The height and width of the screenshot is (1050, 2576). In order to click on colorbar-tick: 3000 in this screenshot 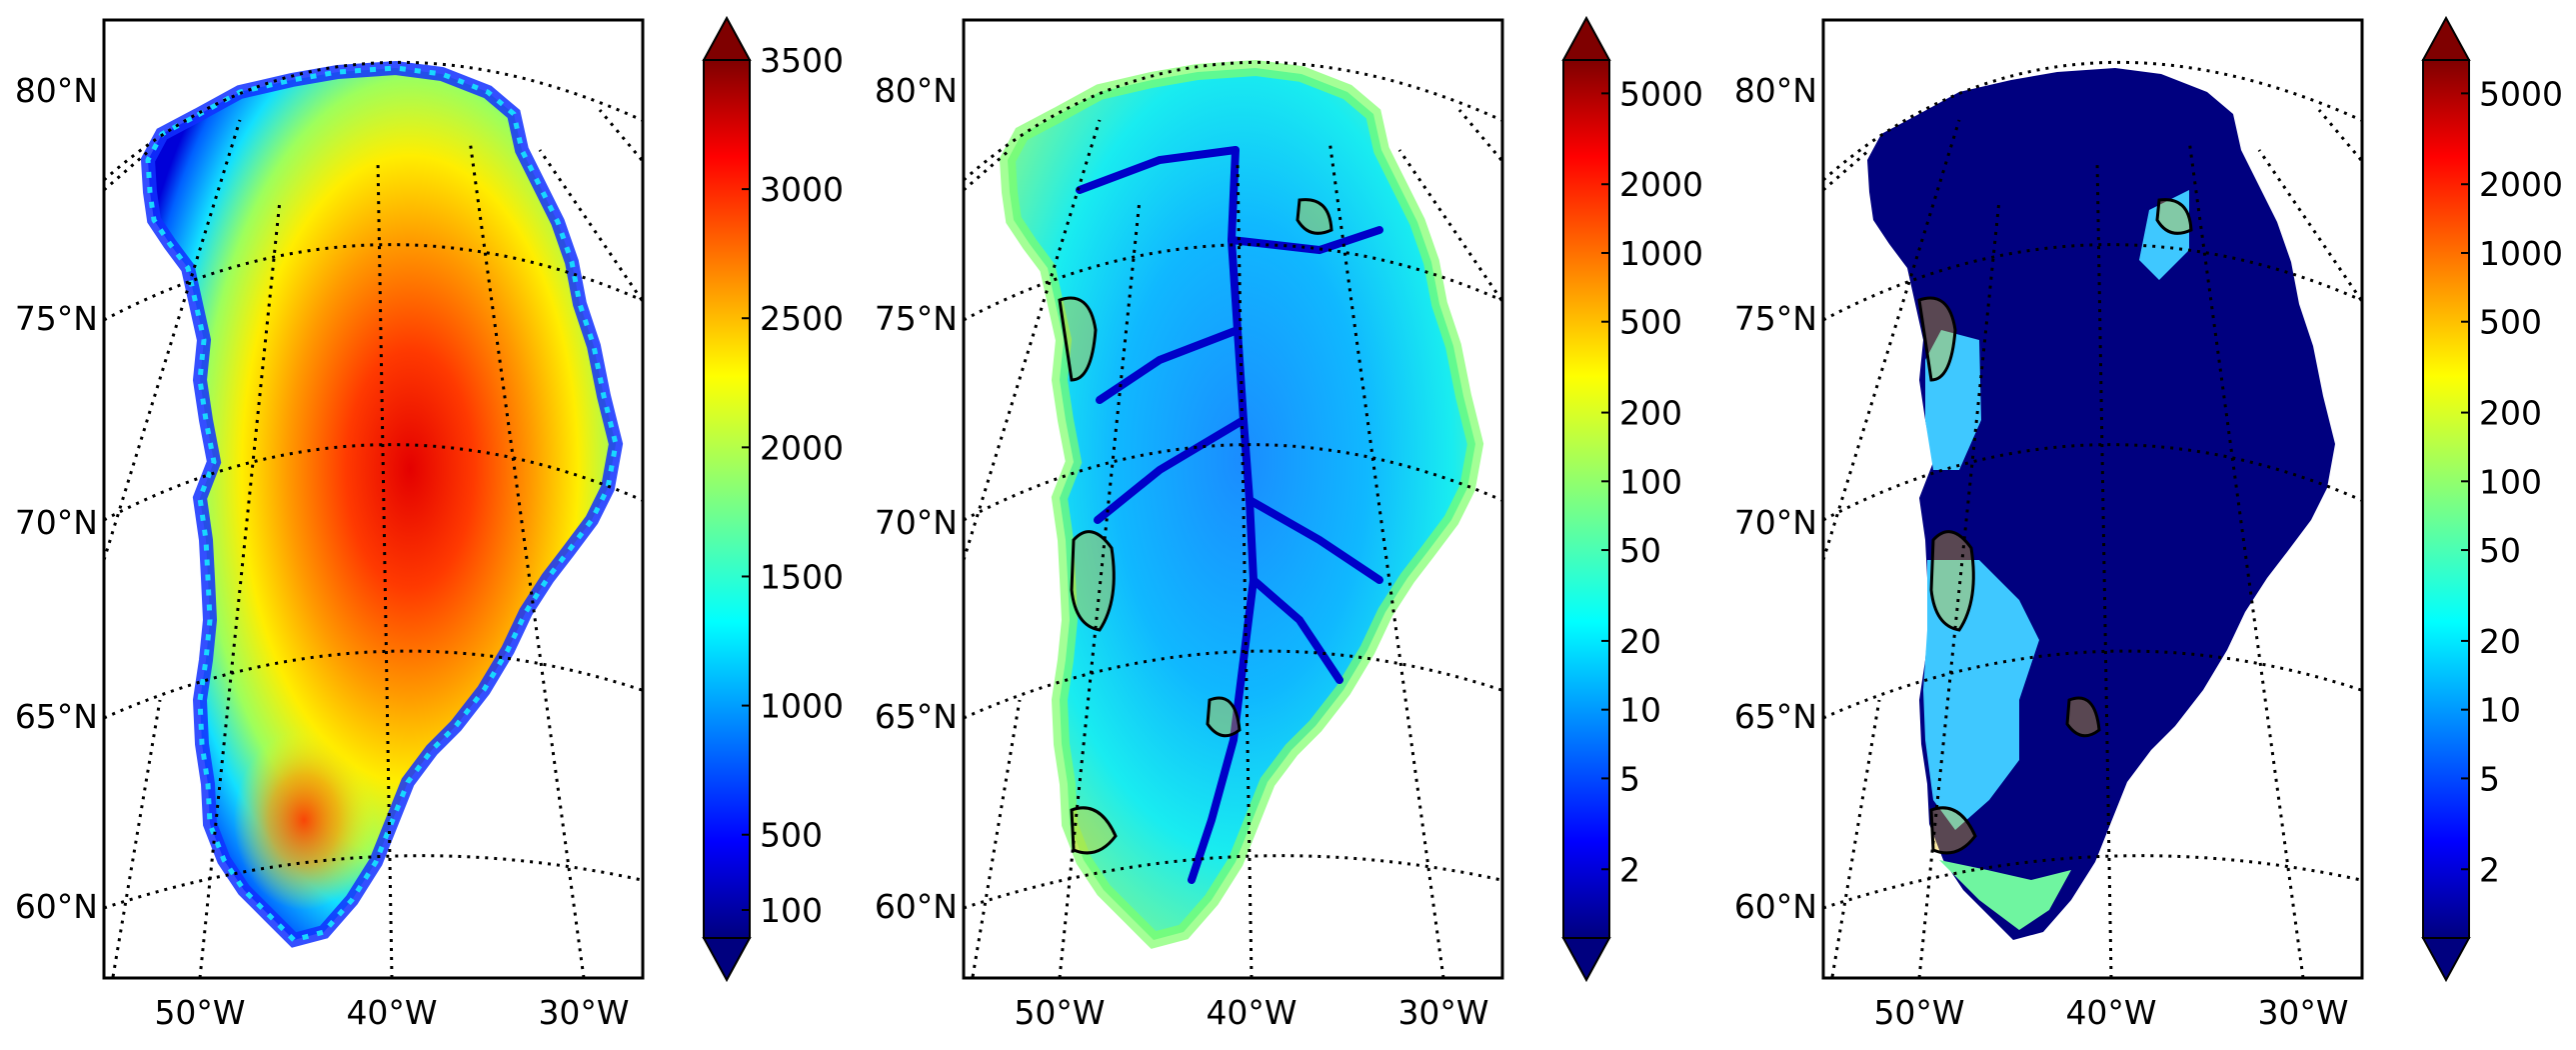, I will do `click(802, 189)`.